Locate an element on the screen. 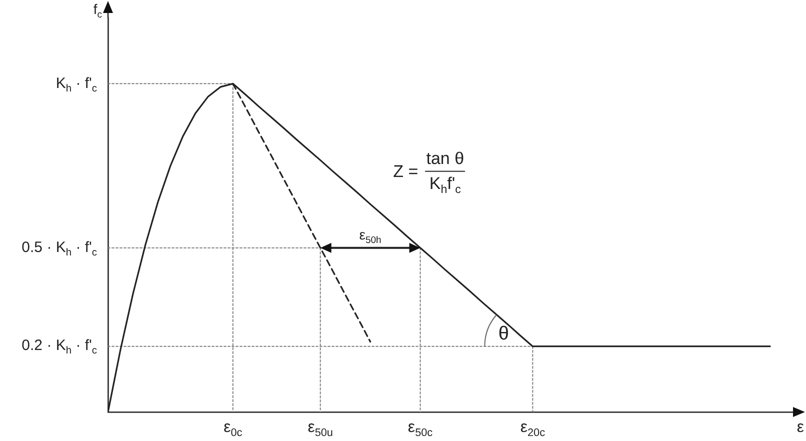  annotation: θ is located at coordinates (503, 335).